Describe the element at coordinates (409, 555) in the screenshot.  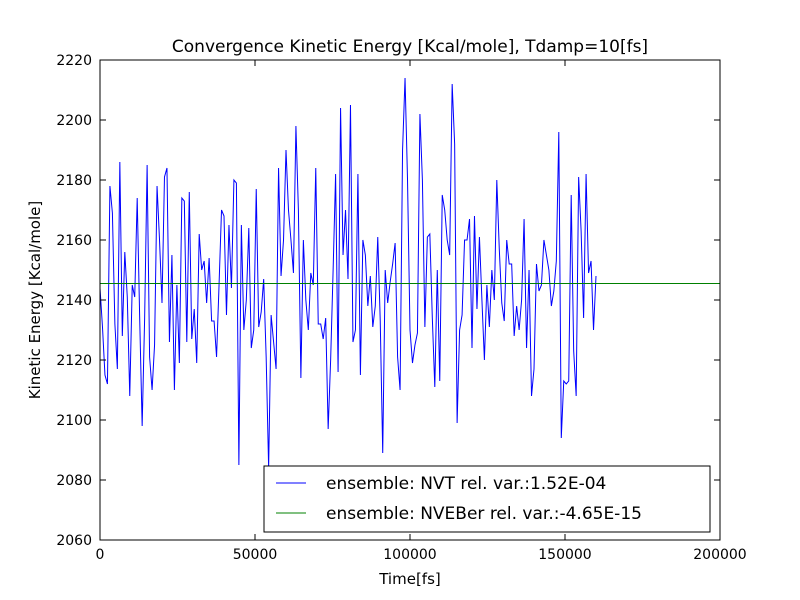
I see `x-tick-label: 100000` at that location.